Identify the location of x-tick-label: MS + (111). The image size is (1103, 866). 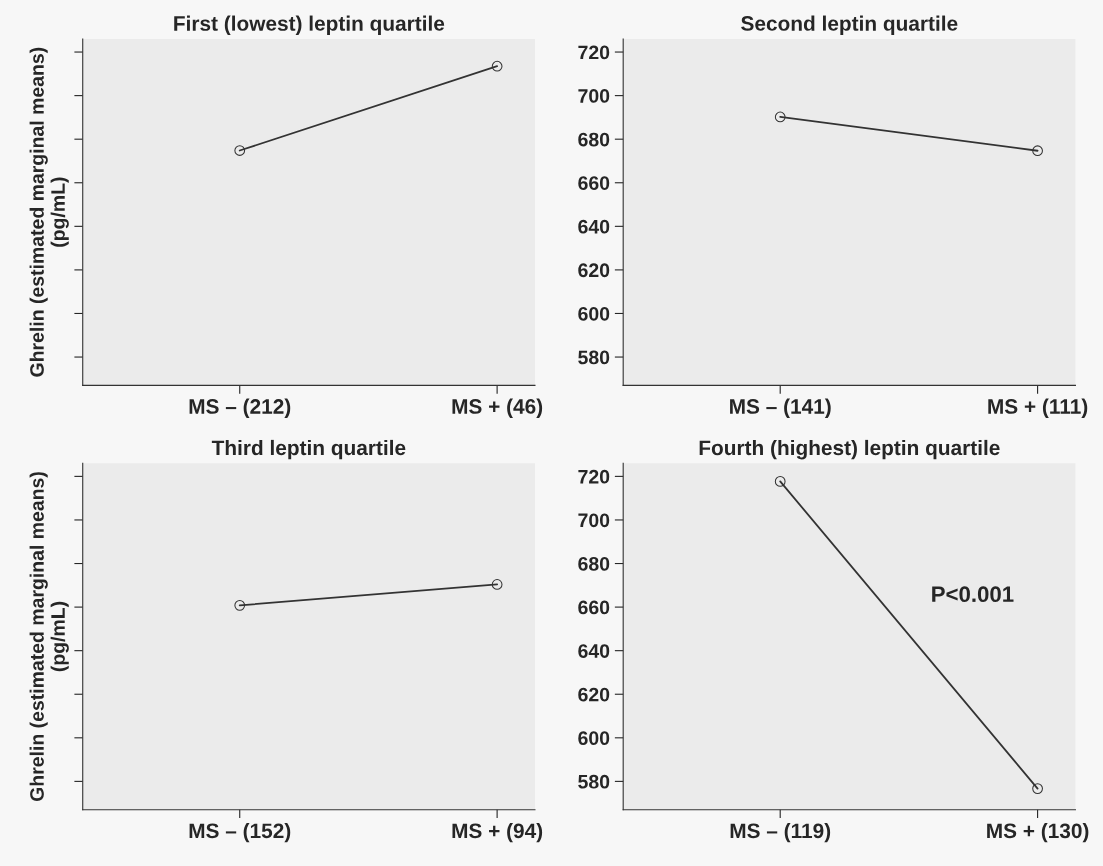
(1038, 408).